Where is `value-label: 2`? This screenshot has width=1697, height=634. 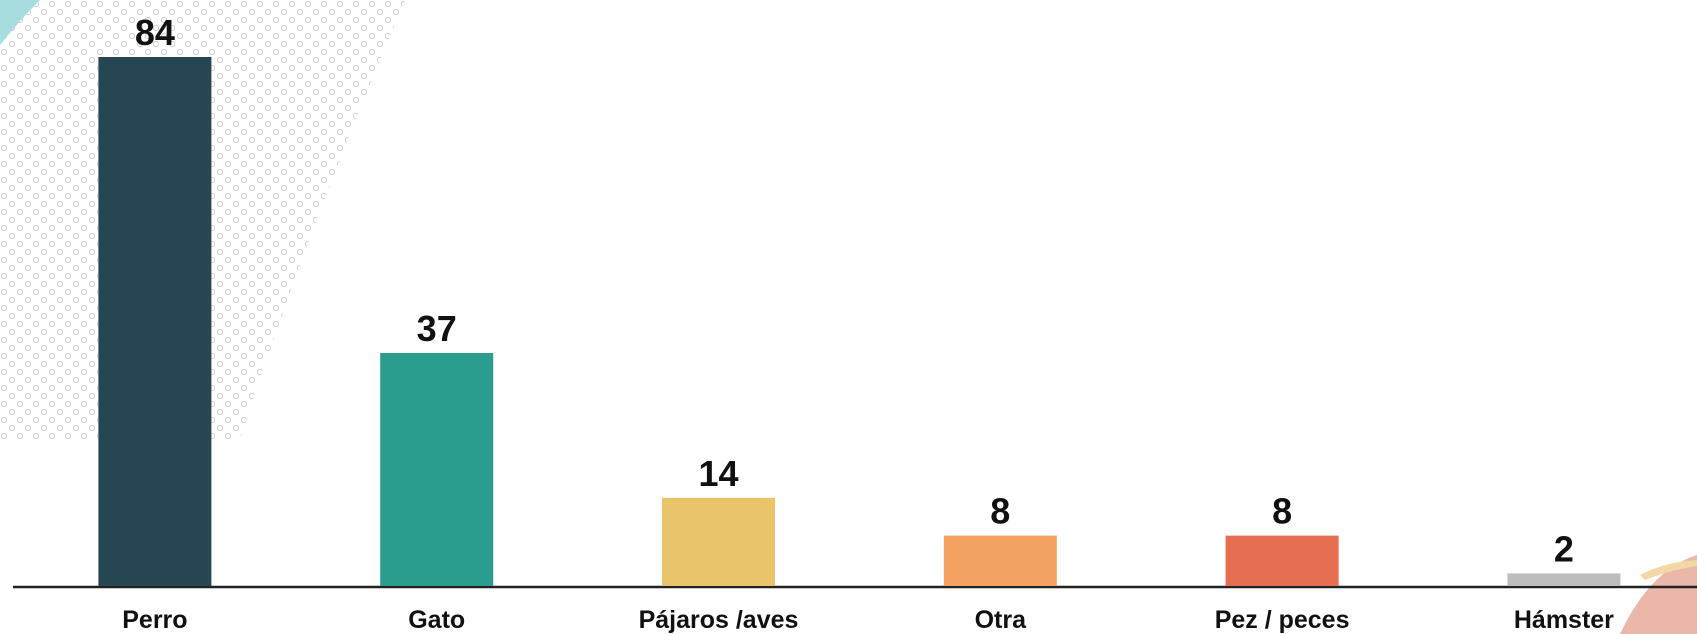
value-label: 2 is located at coordinates (1564, 548).